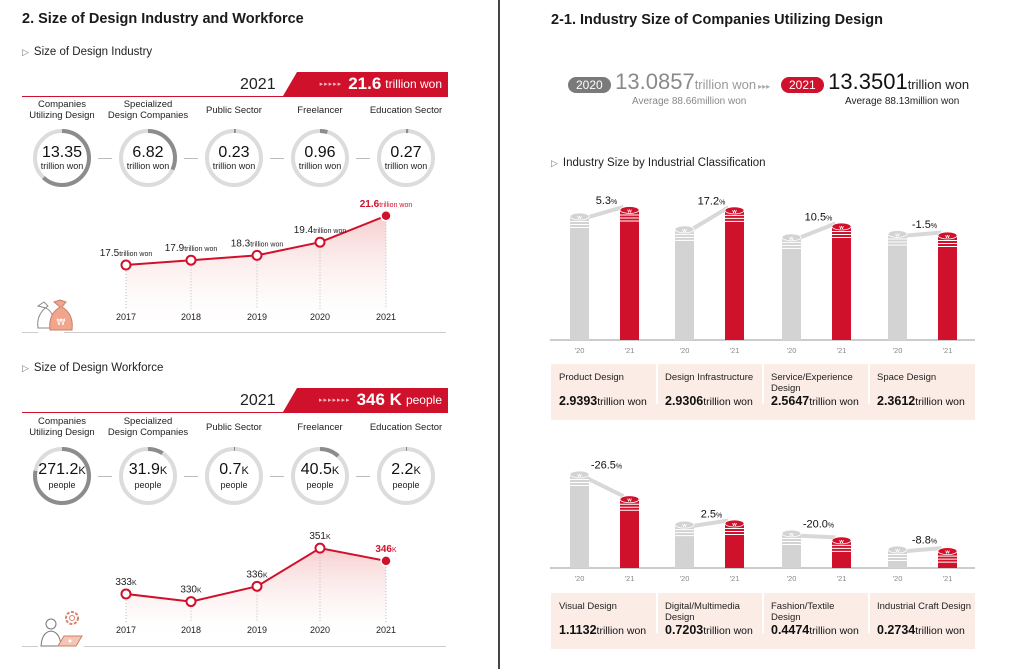  I want to click on stat-cell: Fashion/Textile Design 0.4474trillion won, so click(816, 621).